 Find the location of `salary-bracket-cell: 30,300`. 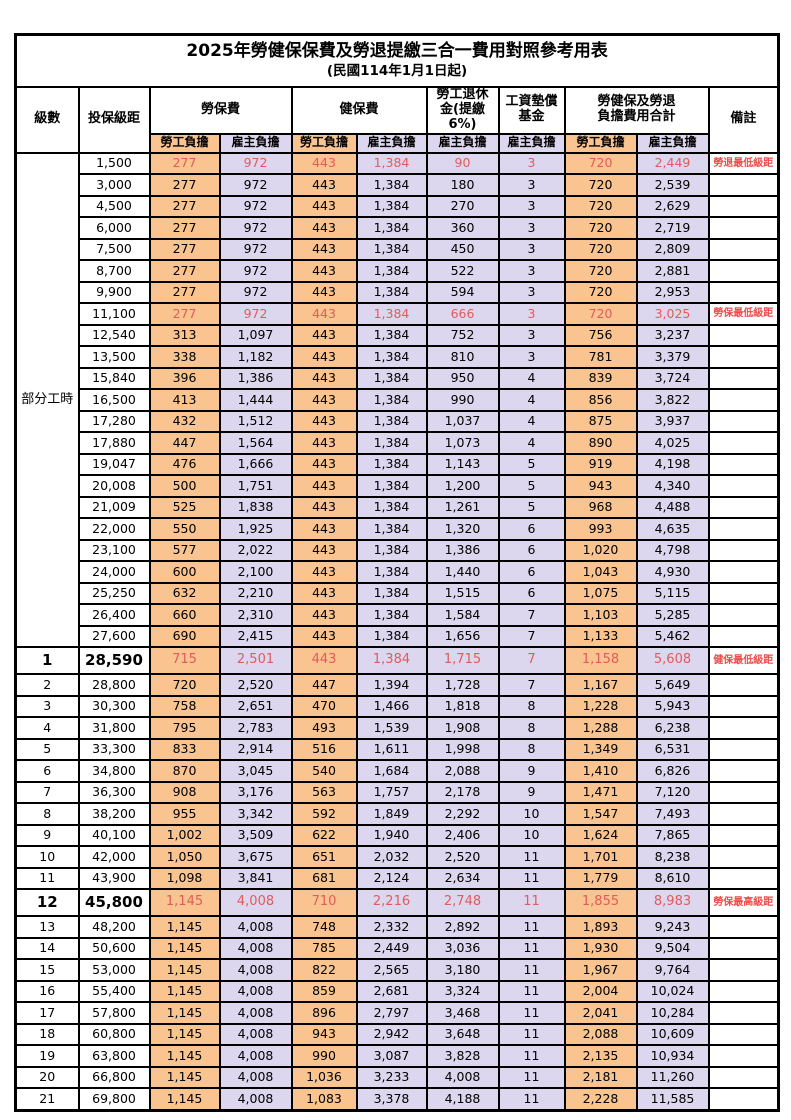

salary-bracket-cell: 30,300 is located at coordinates (114, 706).